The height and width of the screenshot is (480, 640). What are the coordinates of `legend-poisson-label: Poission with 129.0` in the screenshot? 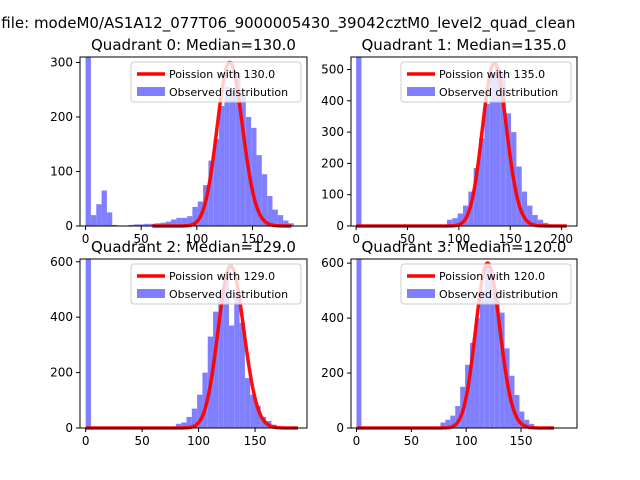 It's located at (222, 276).